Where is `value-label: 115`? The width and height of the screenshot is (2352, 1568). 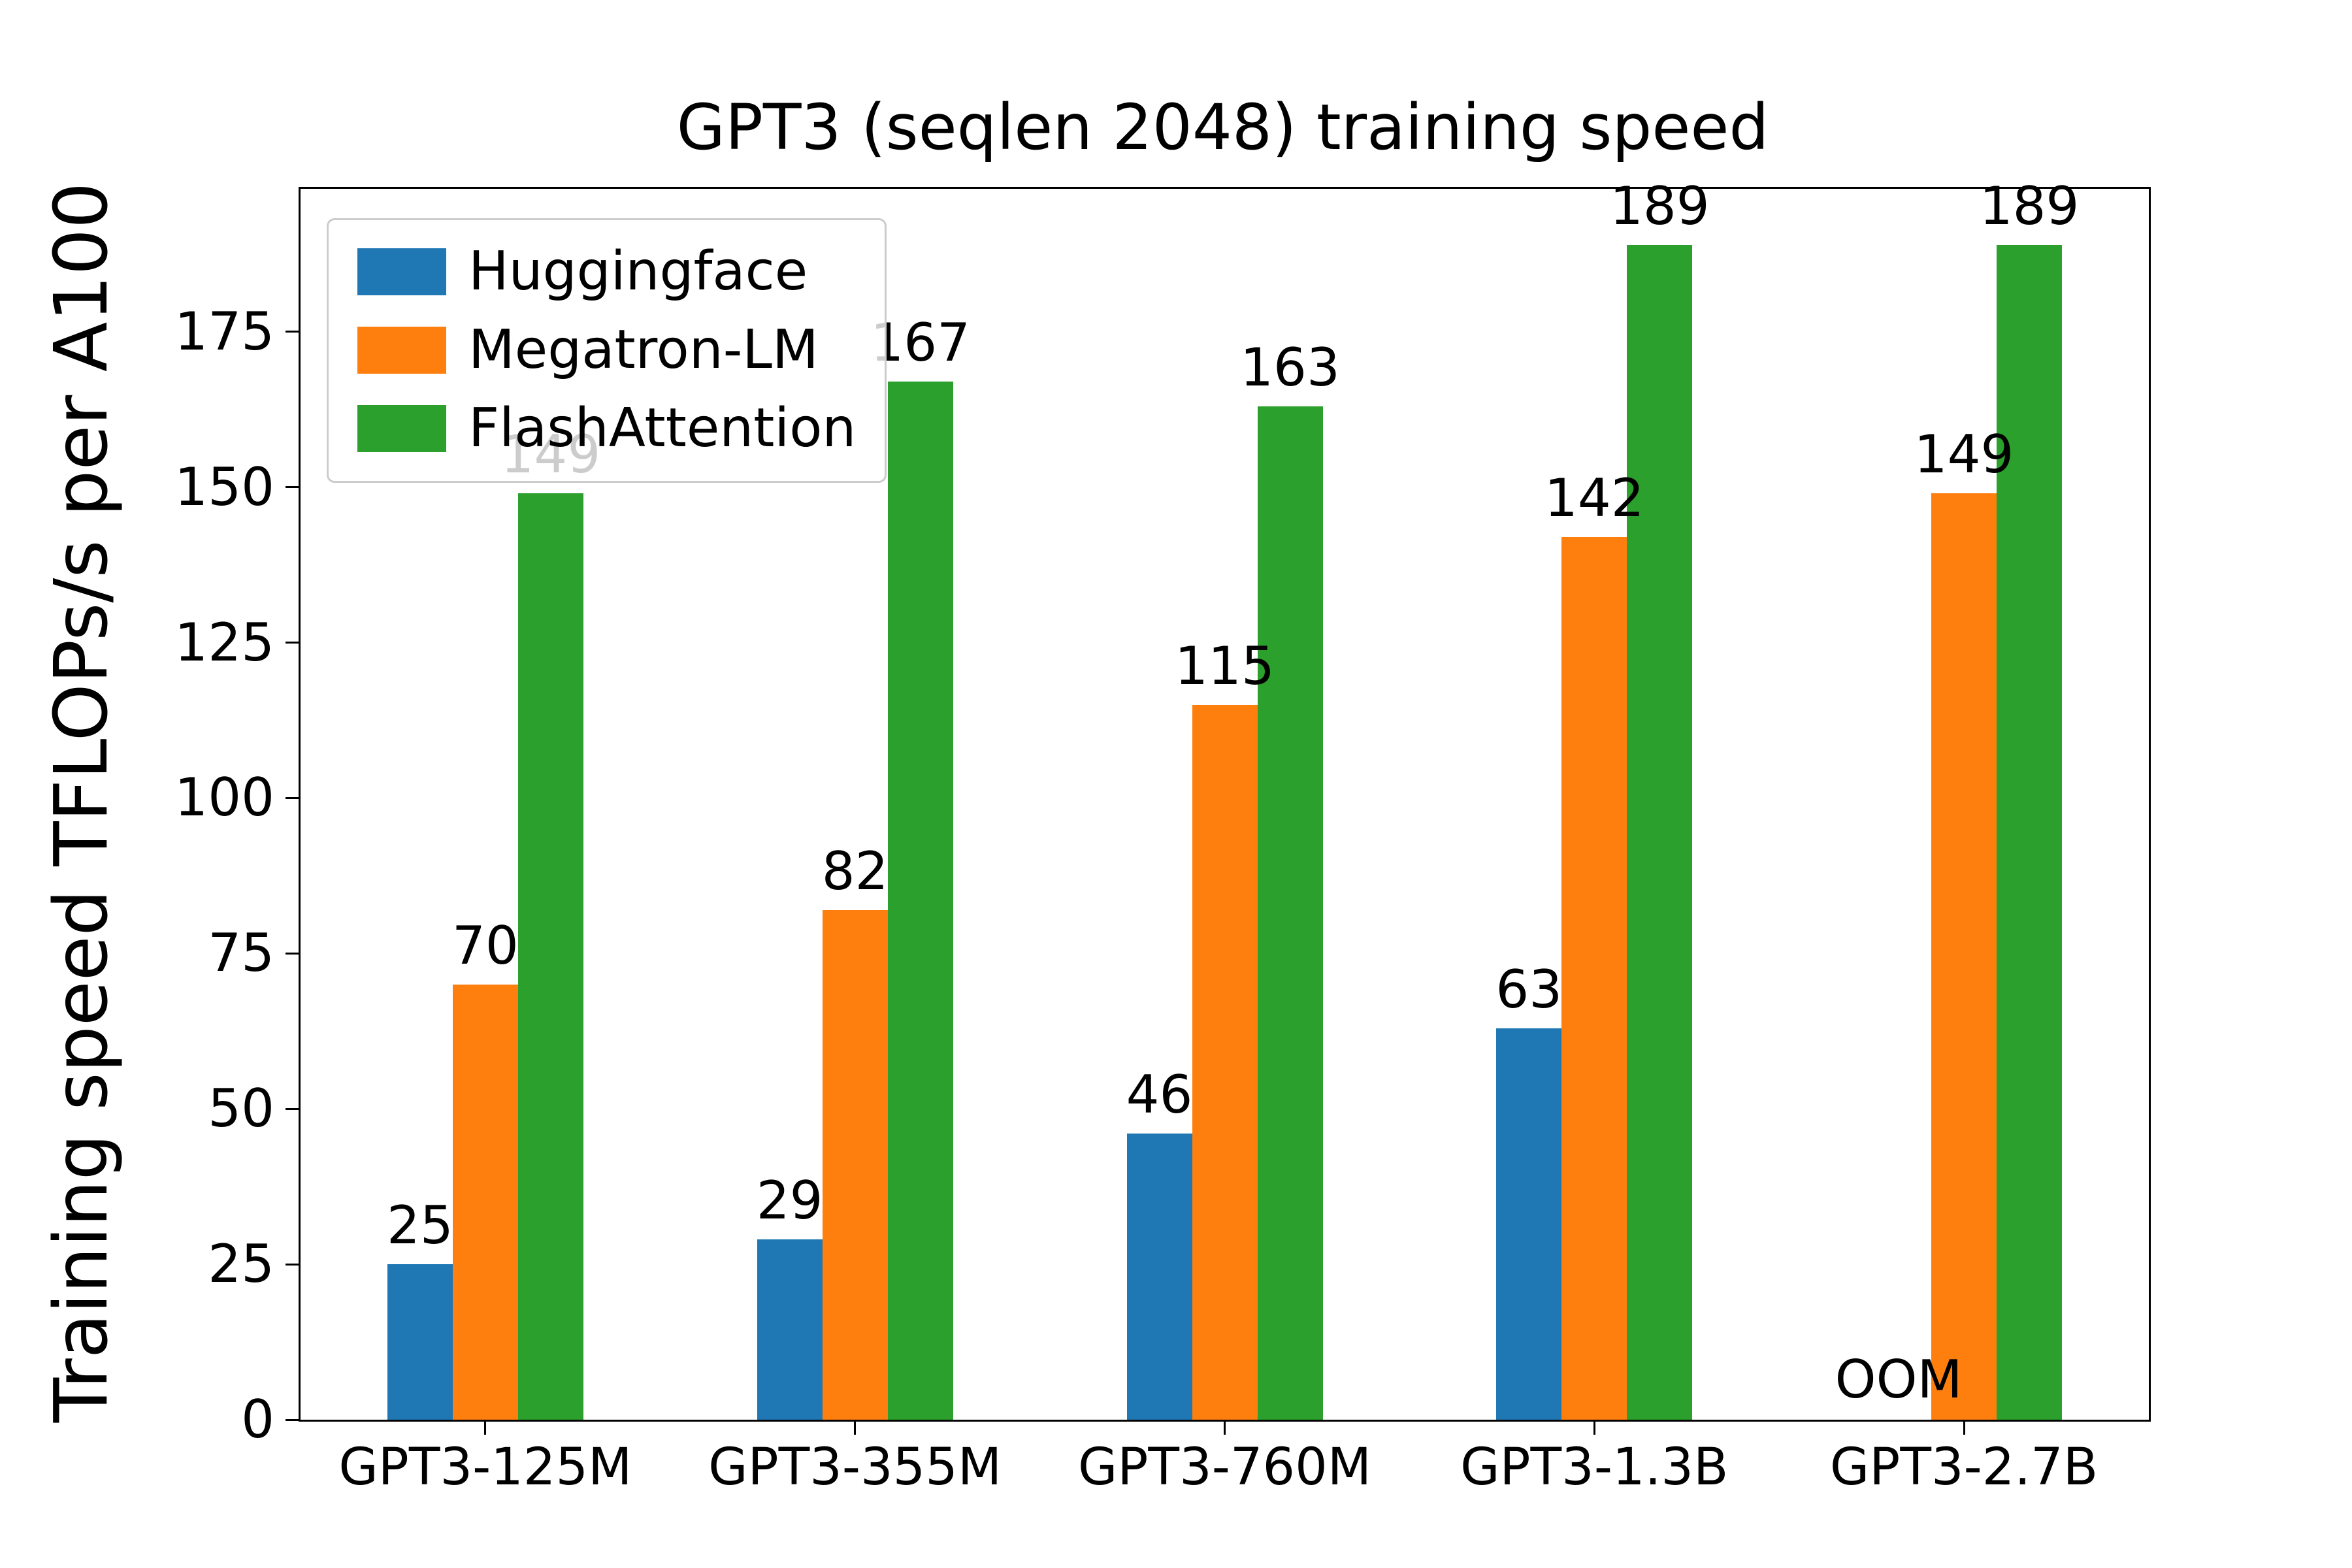 value-label: 115 is located at coordinates (1225, 665).